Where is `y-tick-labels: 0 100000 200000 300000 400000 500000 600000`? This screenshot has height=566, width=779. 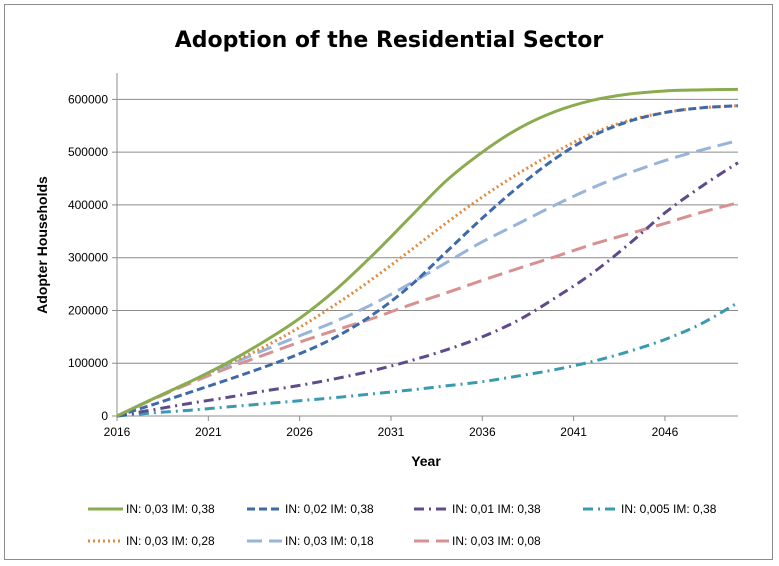
y-tick-labels: 0 100000 200000 300000 400000 500000 600000 is located at coordinates (88, 257).